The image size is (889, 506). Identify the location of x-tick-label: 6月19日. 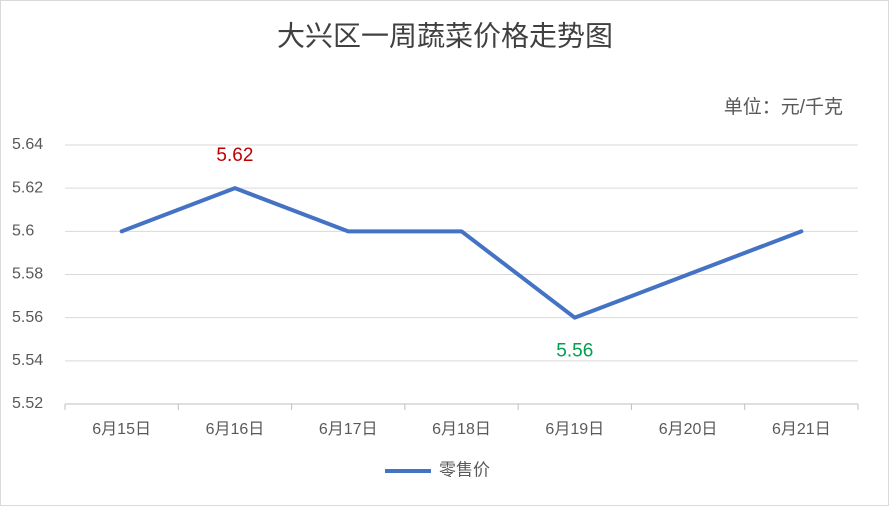
(574, 429).